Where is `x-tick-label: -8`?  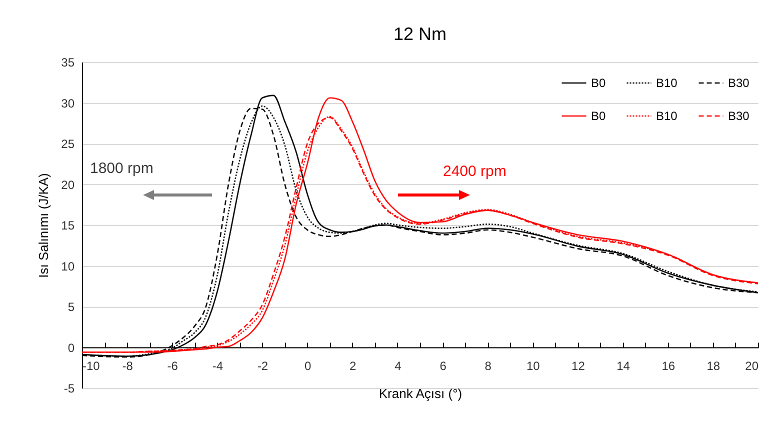 x-tick-label: -8 is located at coordinates (128, 365).